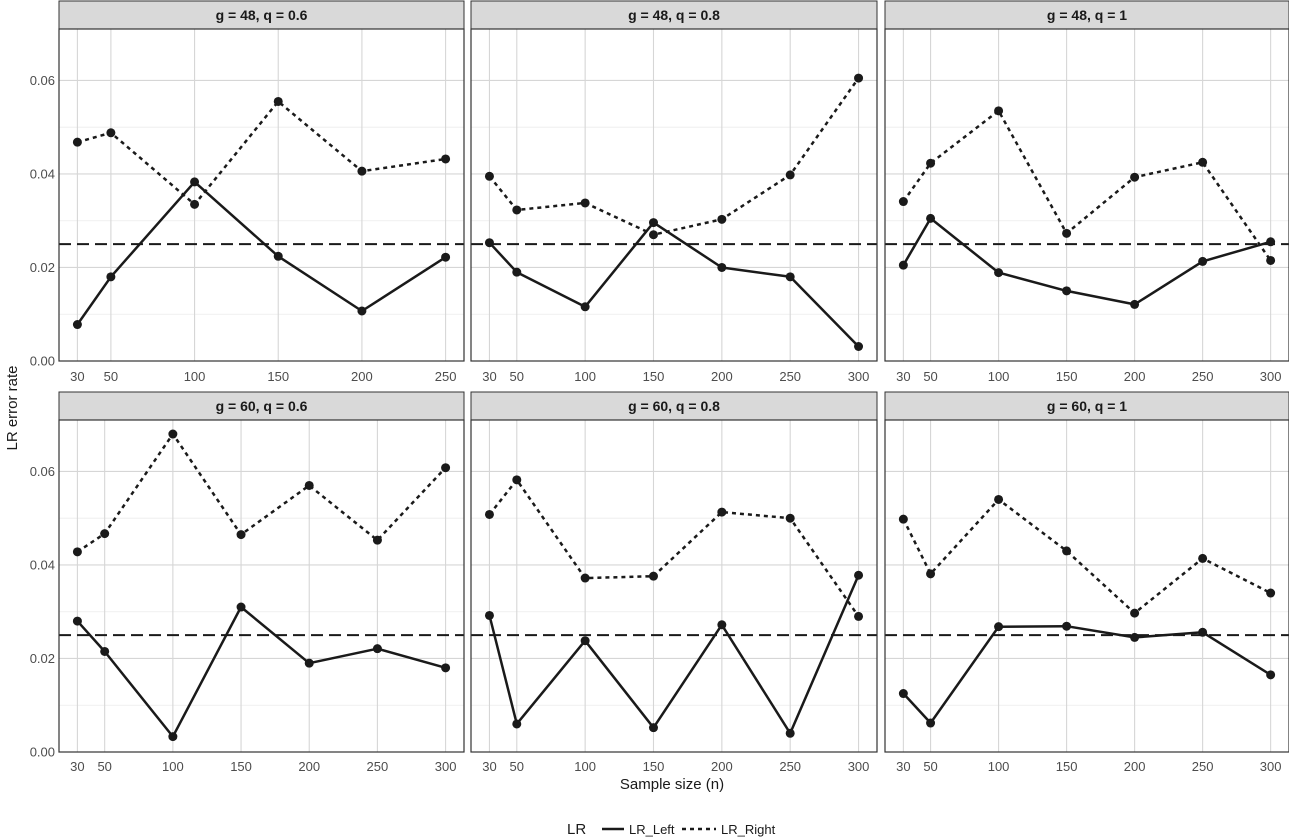 This screenshot has height=840, width=1289. Describe the element at coordinates (748, 829) in the screenshot. I see `legend-label-lr-right: LR_Right` at that location.